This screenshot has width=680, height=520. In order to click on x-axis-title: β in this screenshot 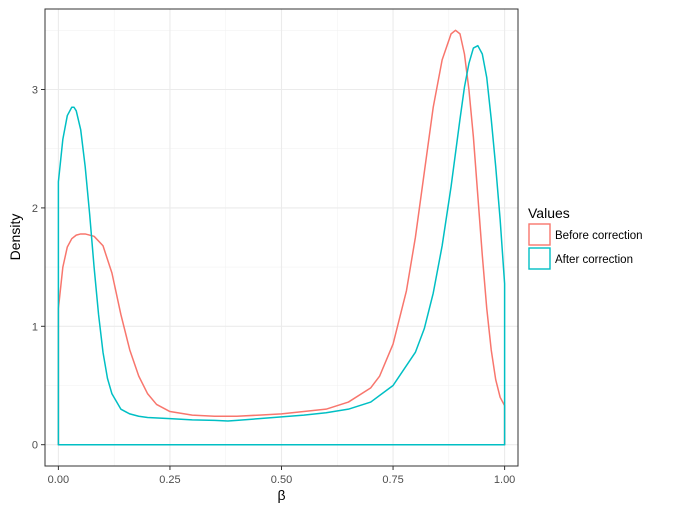, I will do `click(281, 495)`.